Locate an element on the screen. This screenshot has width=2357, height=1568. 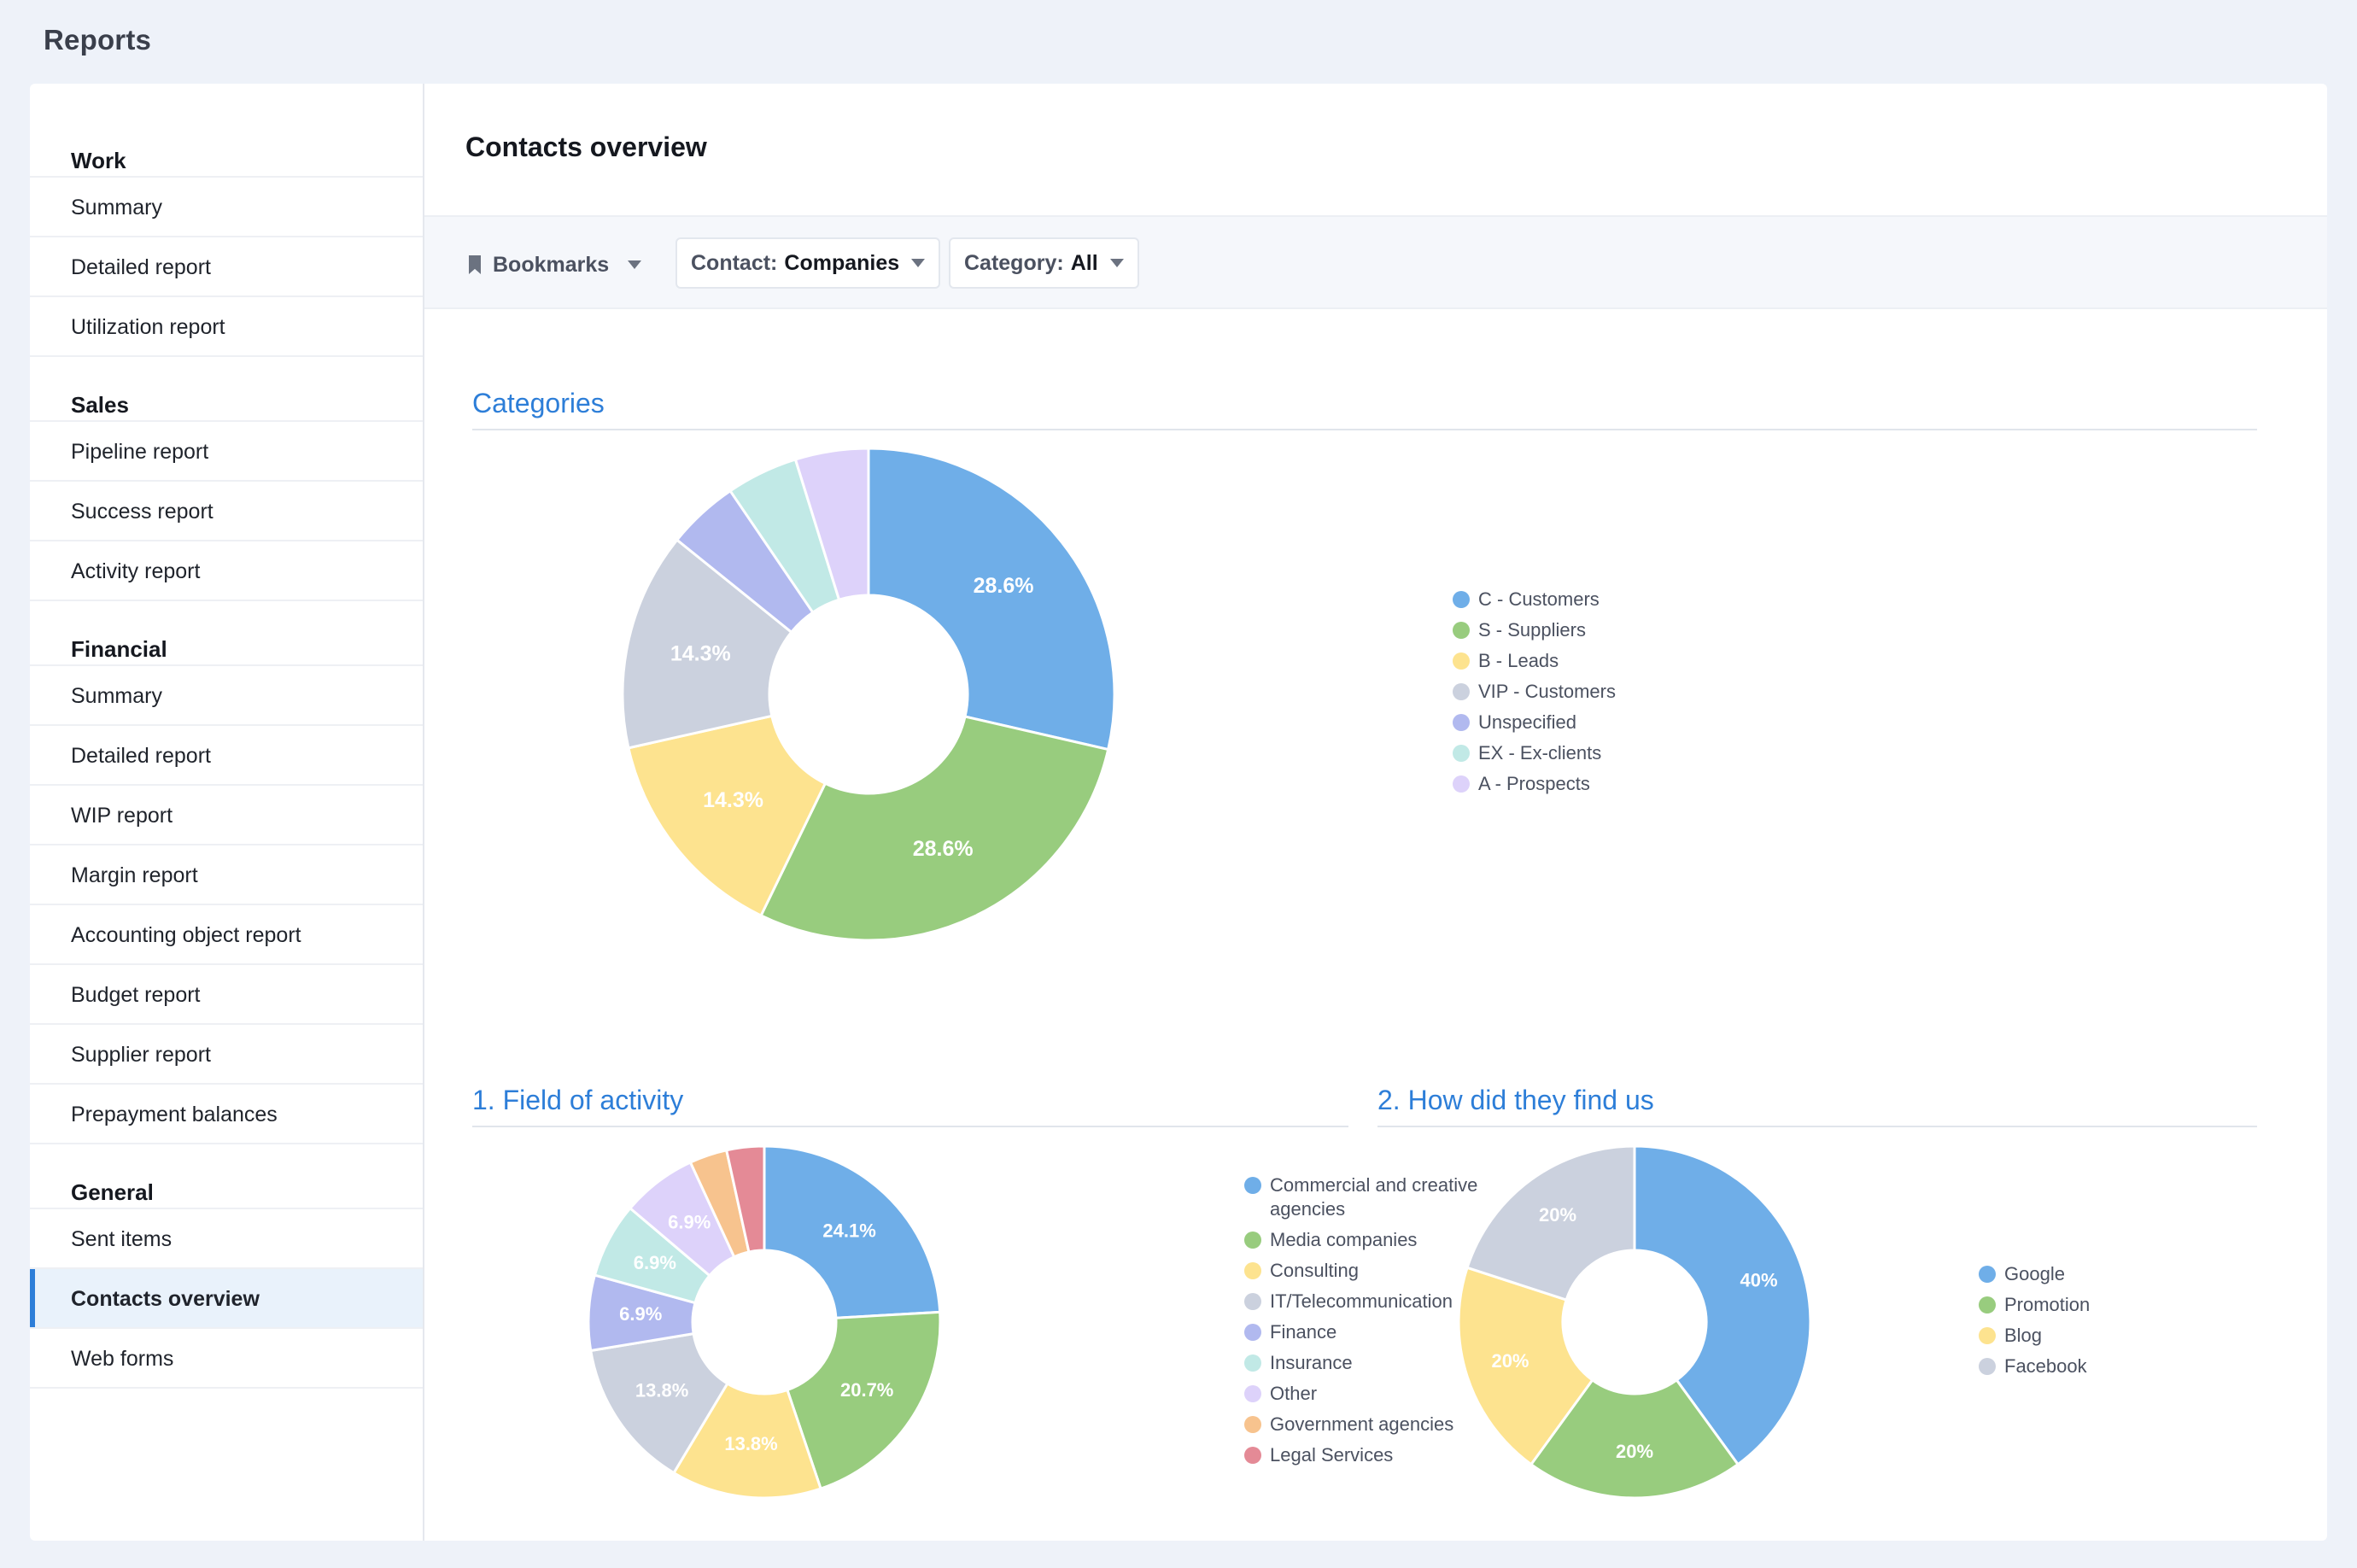
sidebar-item-accounting-object-report: Accounting object report is located at coordinates (226, 935).